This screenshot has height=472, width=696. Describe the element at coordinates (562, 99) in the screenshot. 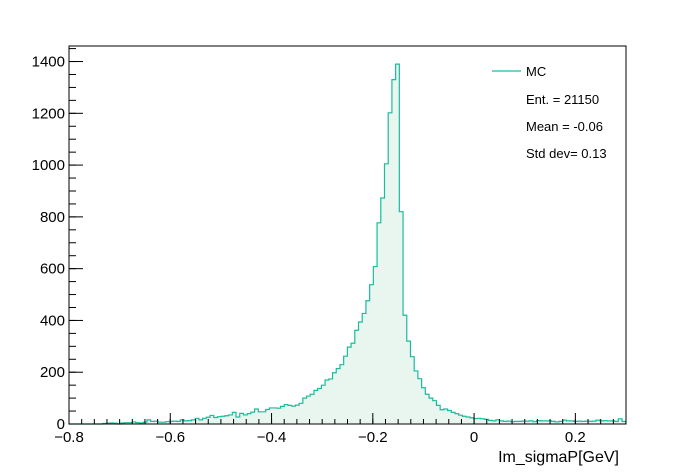

I see `stats-entries: Ent. = 21150` at that location.